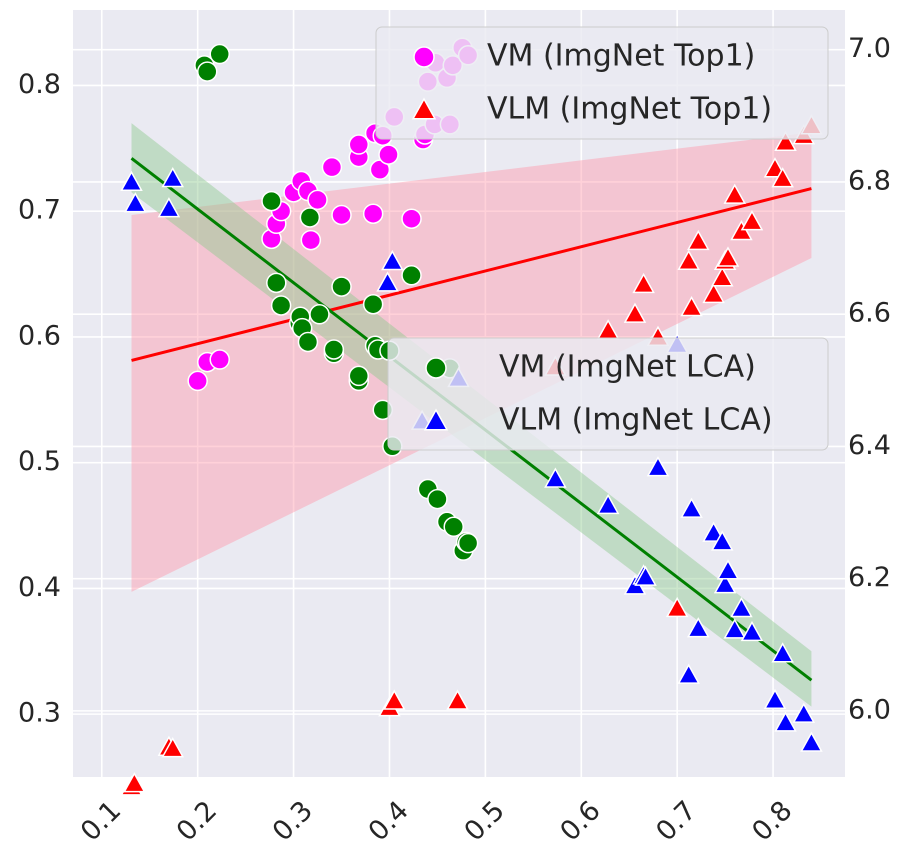 The image size is (918, 857). What do you see at coordinates (621, 56) in the screenshot?
I see `legend-label: VM (ImgNet Top1)` at bounding box center [621, 56].